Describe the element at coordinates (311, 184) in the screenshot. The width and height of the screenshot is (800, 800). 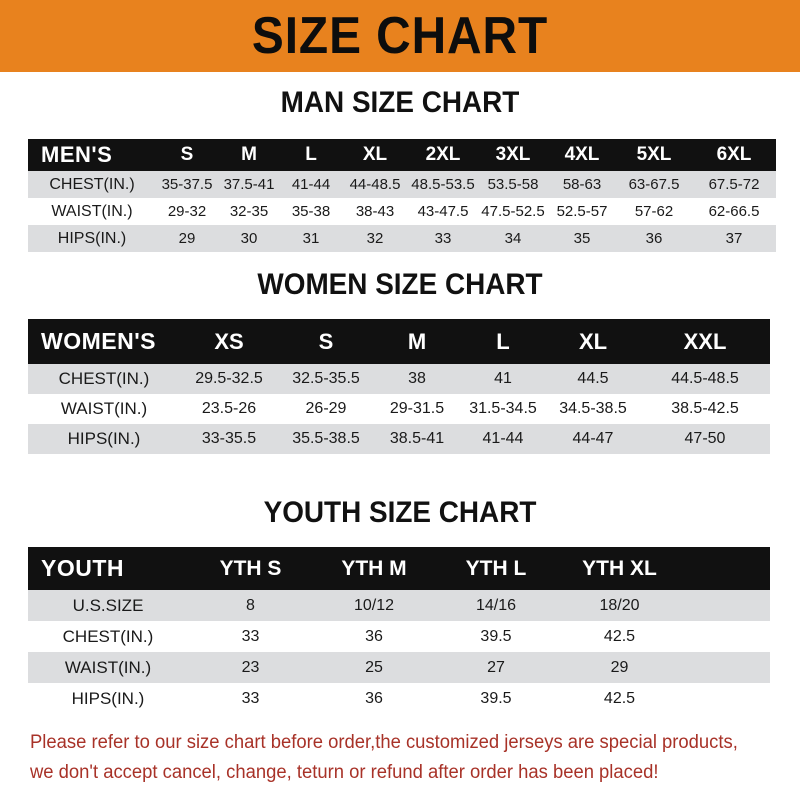
I see `men-cell: 41-44` at that location.